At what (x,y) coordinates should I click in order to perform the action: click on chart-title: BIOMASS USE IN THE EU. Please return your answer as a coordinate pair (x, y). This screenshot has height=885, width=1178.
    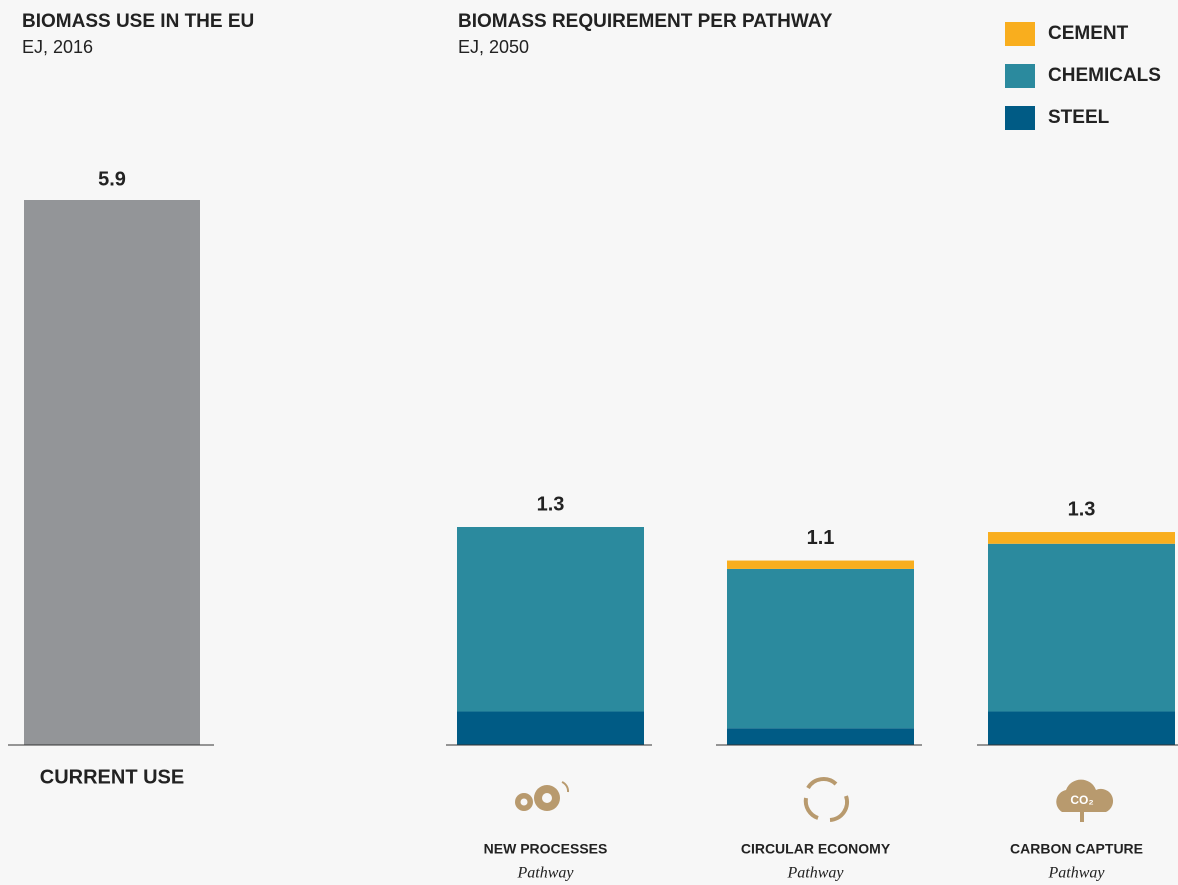
    Looking at the image, I should click on (138, 21).